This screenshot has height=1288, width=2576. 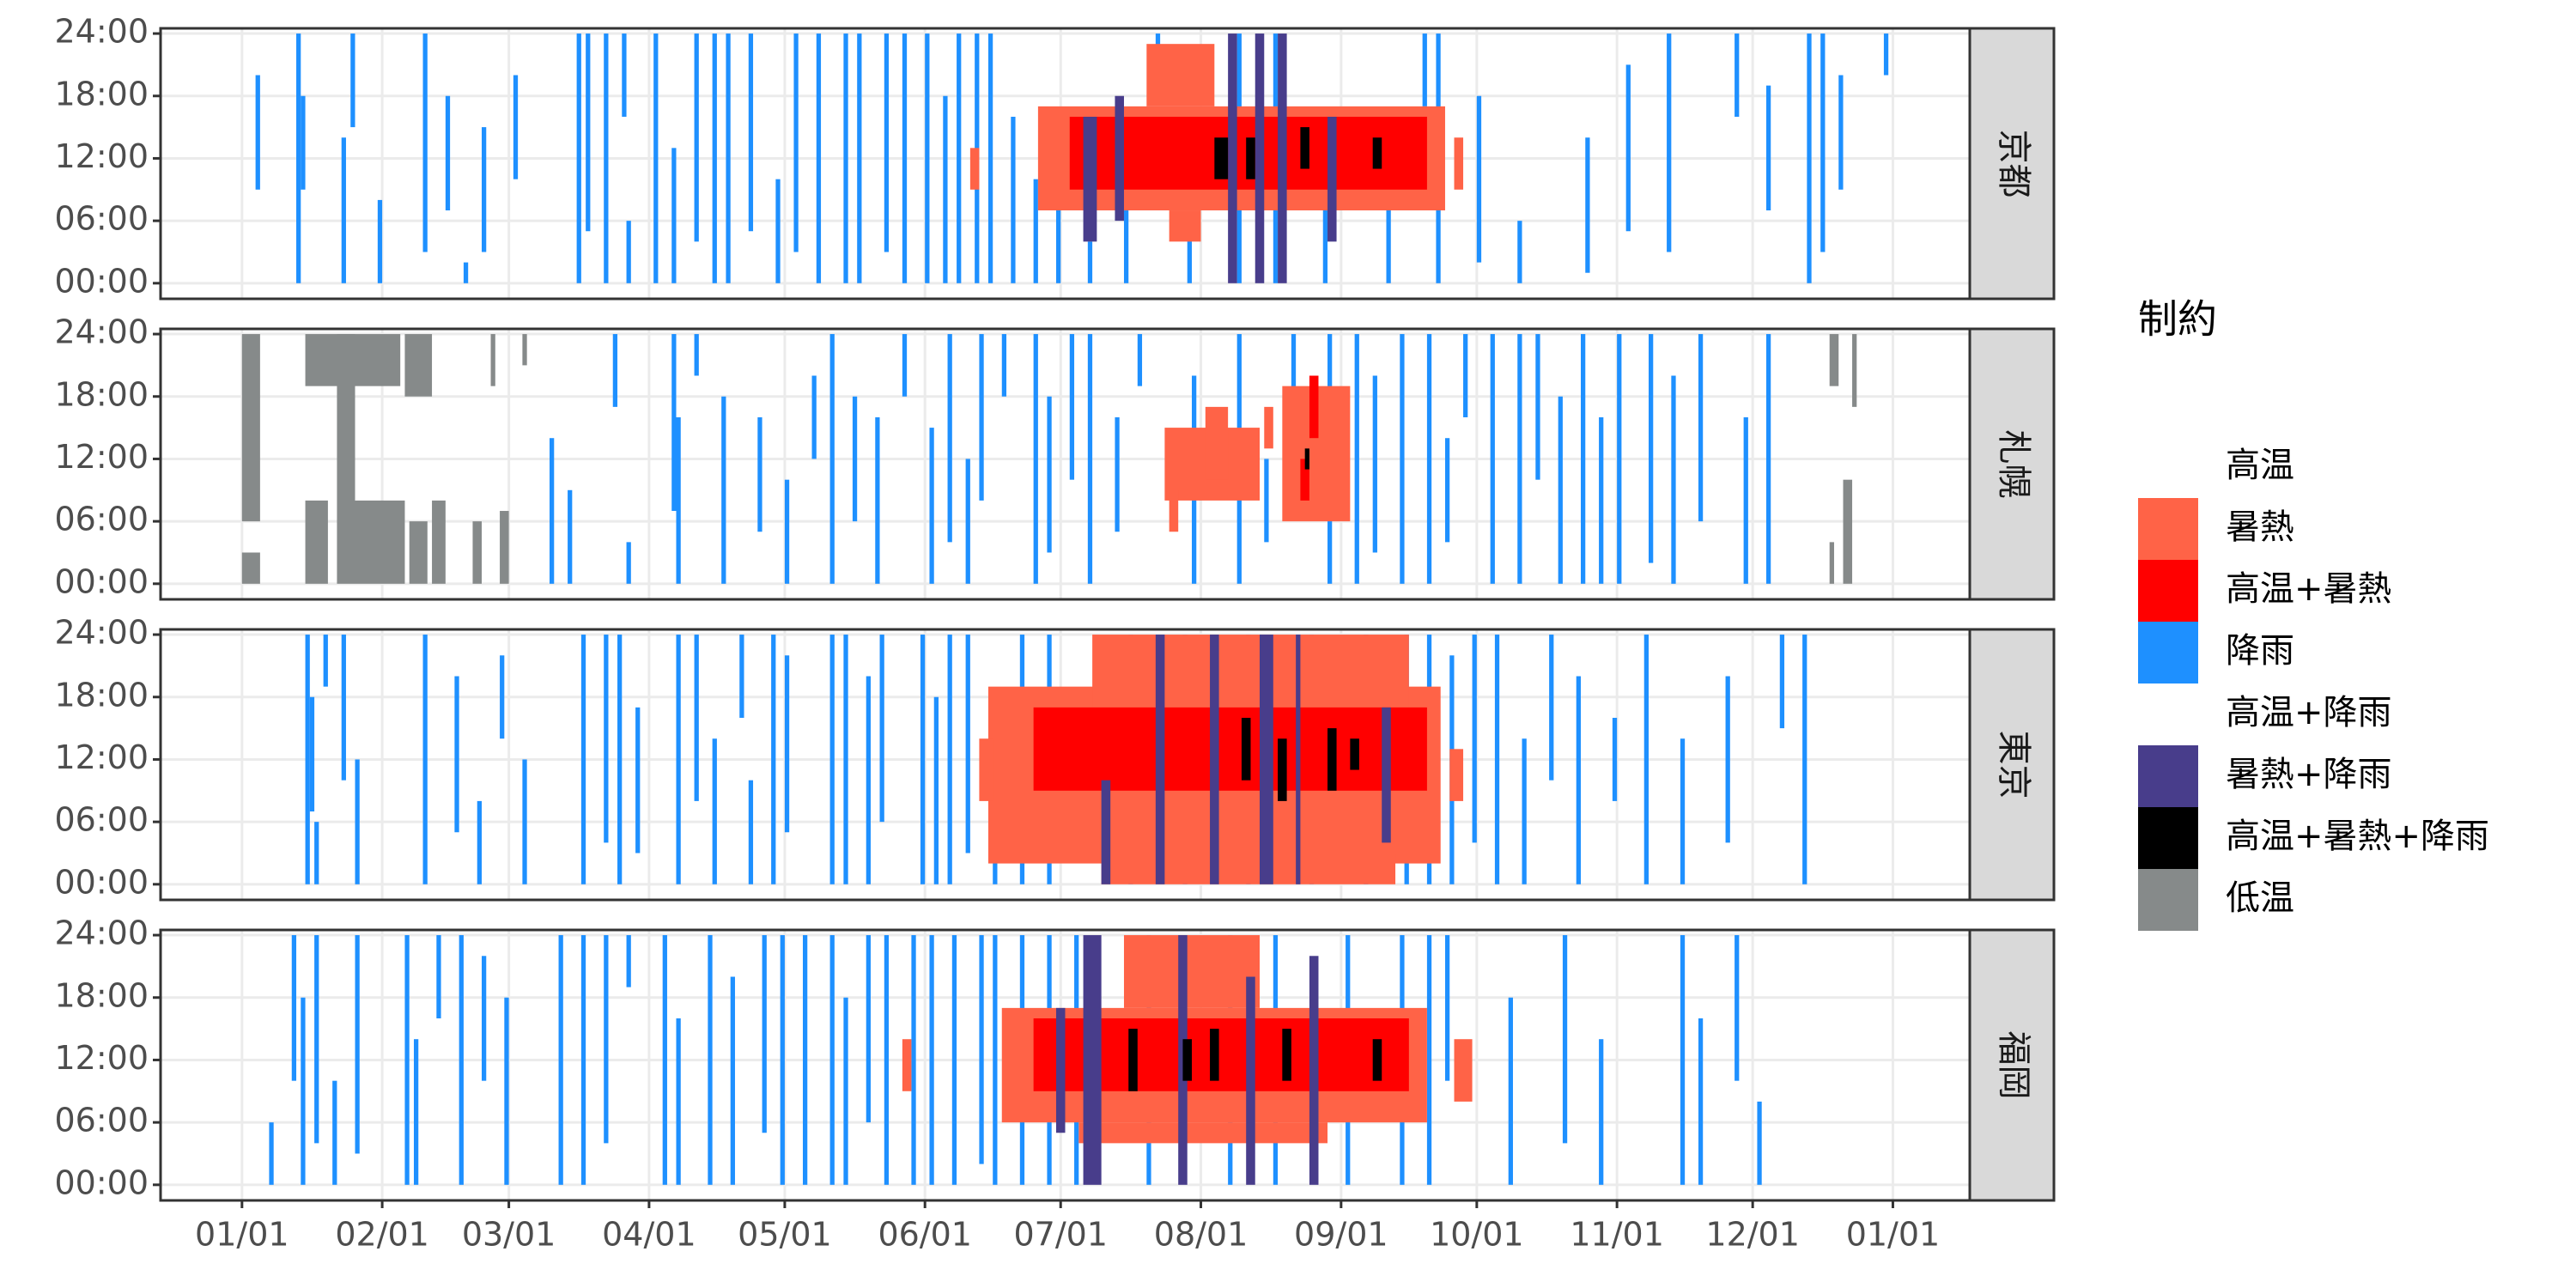 What do you see at coordinates (101, 1058) in the screenshot?
I see `y-tick-label: 12:00` at bounding box center [101, 1058].